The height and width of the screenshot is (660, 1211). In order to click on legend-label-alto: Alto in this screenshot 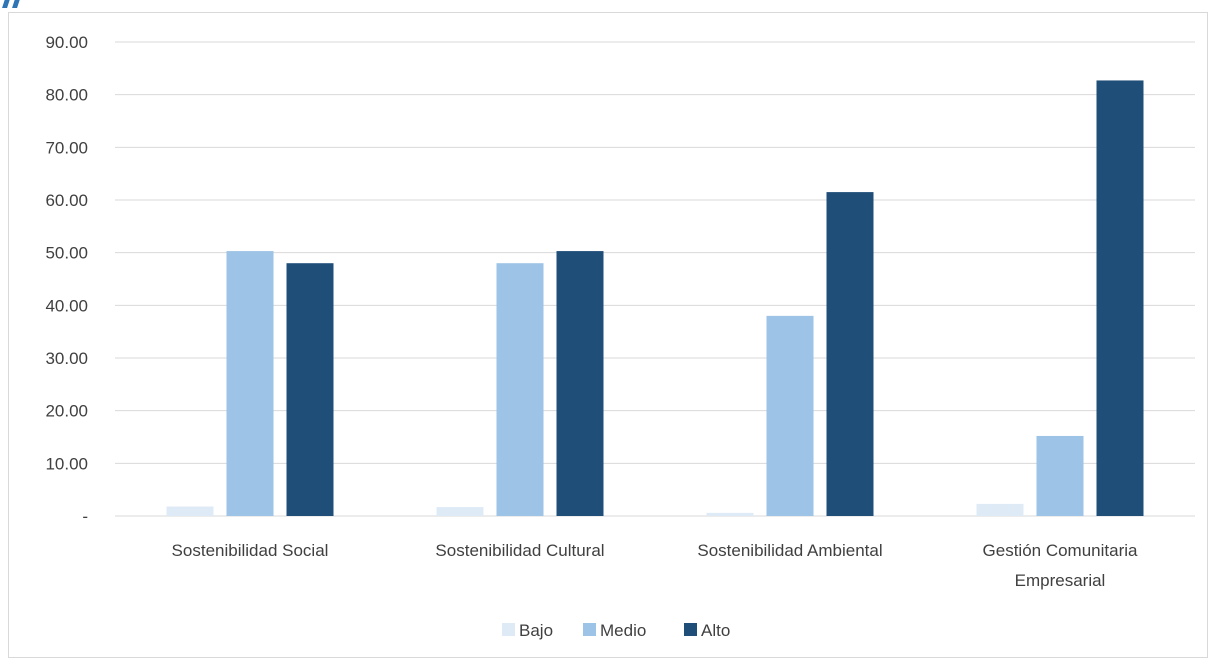, I will do `click(715, 630)`.